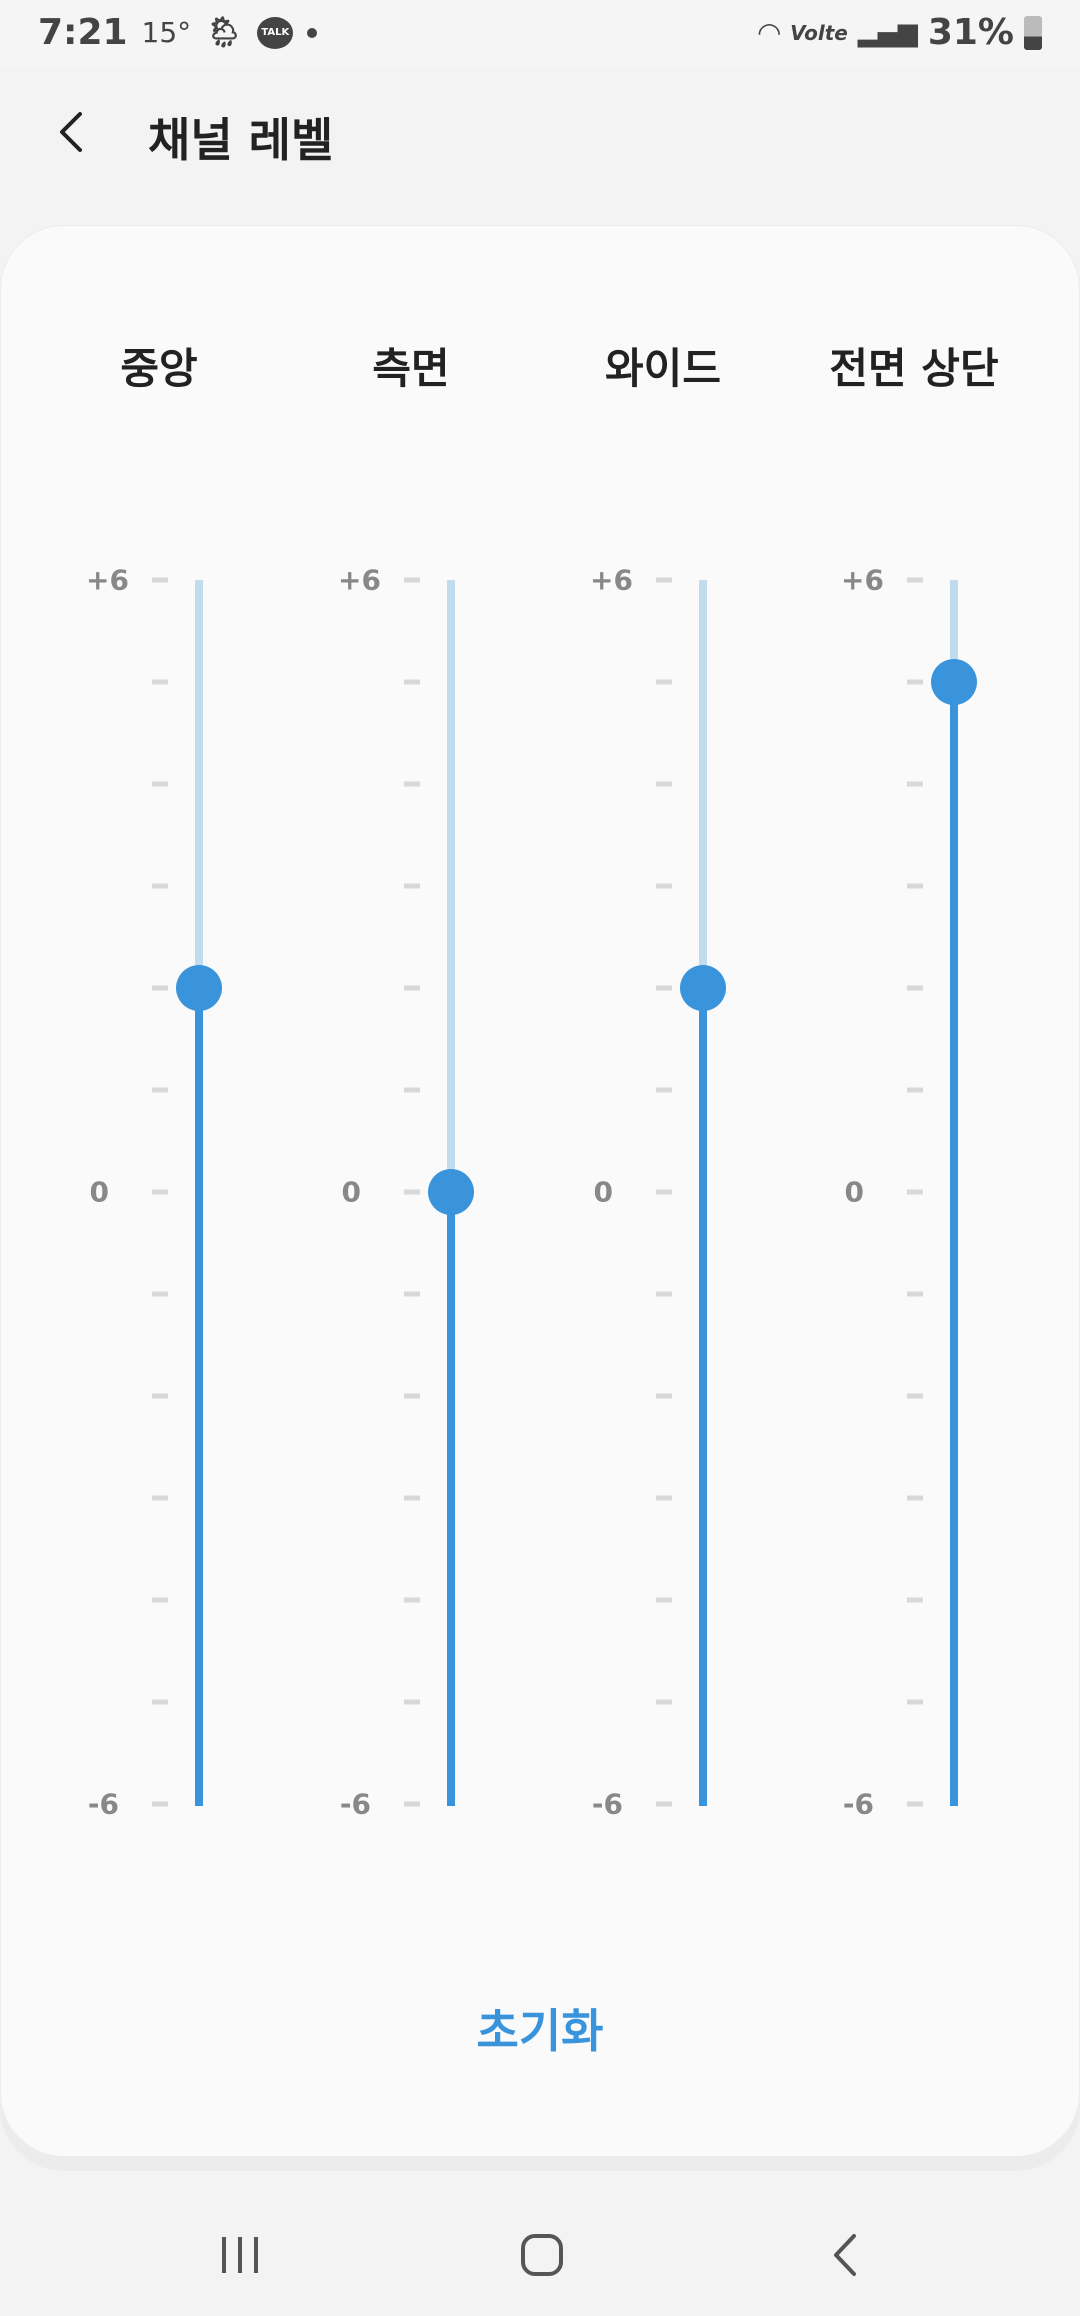 The height and width of the screenshot is (2316, 1080). What do you see at coordinates (914, 368) in the screenshot?
I see `channel-label: 전면 상단` at bounding box center [914, 368].